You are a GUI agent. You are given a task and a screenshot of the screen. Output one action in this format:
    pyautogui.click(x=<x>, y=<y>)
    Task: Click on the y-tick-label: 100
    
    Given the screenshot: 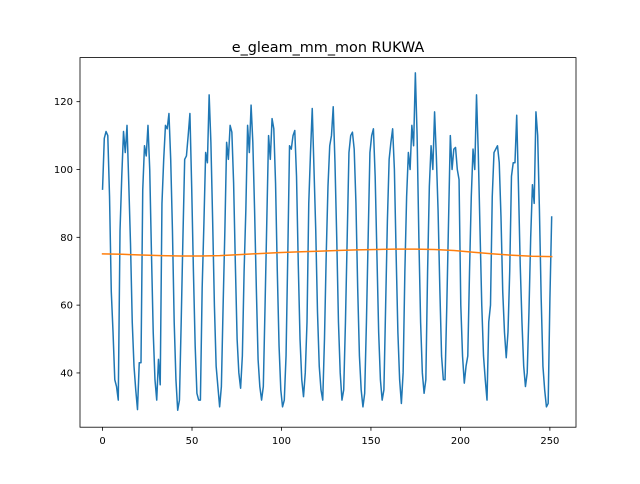 What is the action you would take?
    pyautogui.click(x=63, y=170)
    